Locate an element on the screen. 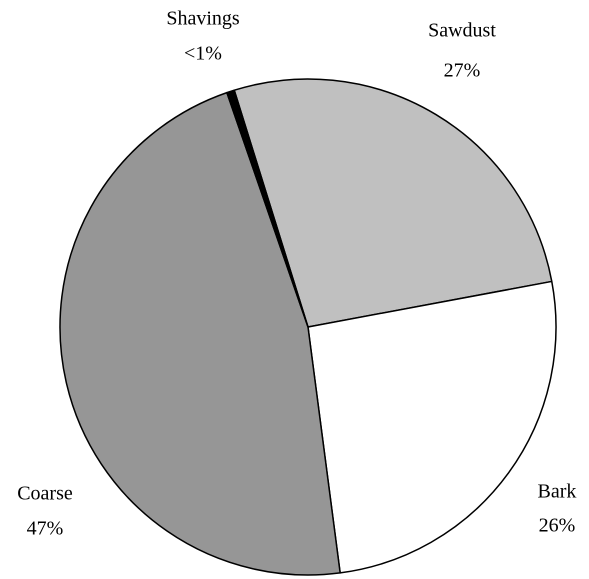  pie-slice is located at coordinates (267, 208).